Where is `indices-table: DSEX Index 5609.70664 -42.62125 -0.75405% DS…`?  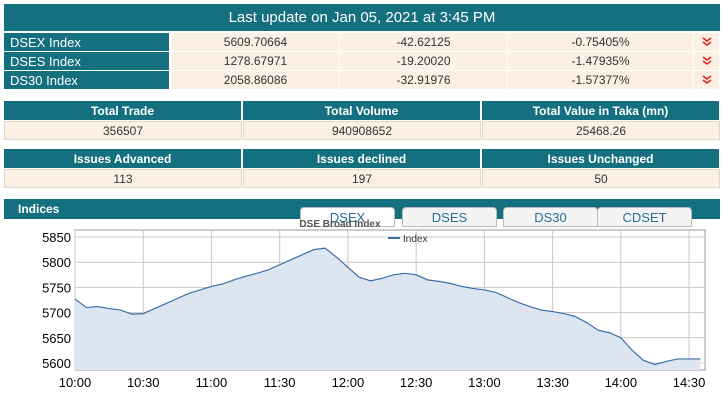
indices-table: DSEX Index 5609.70664 -42.62125 -0.75405% DS… is located at coordinates (362, 62).